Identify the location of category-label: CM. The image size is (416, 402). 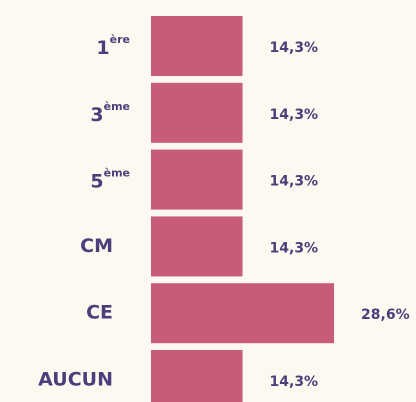
(96, 246).